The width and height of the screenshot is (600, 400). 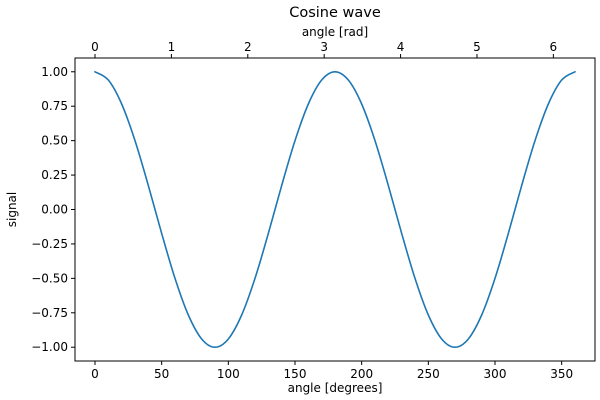 I want to click on x2-tick-label: 1, so click(x=172, y=47).